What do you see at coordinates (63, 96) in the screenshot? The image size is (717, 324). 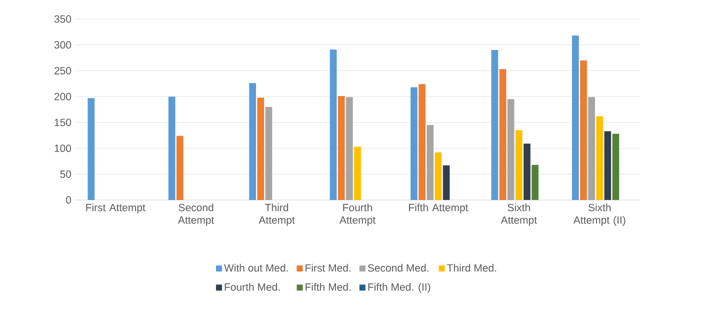 I see `y-tick-label: 200` at bounding box center [63, 96].